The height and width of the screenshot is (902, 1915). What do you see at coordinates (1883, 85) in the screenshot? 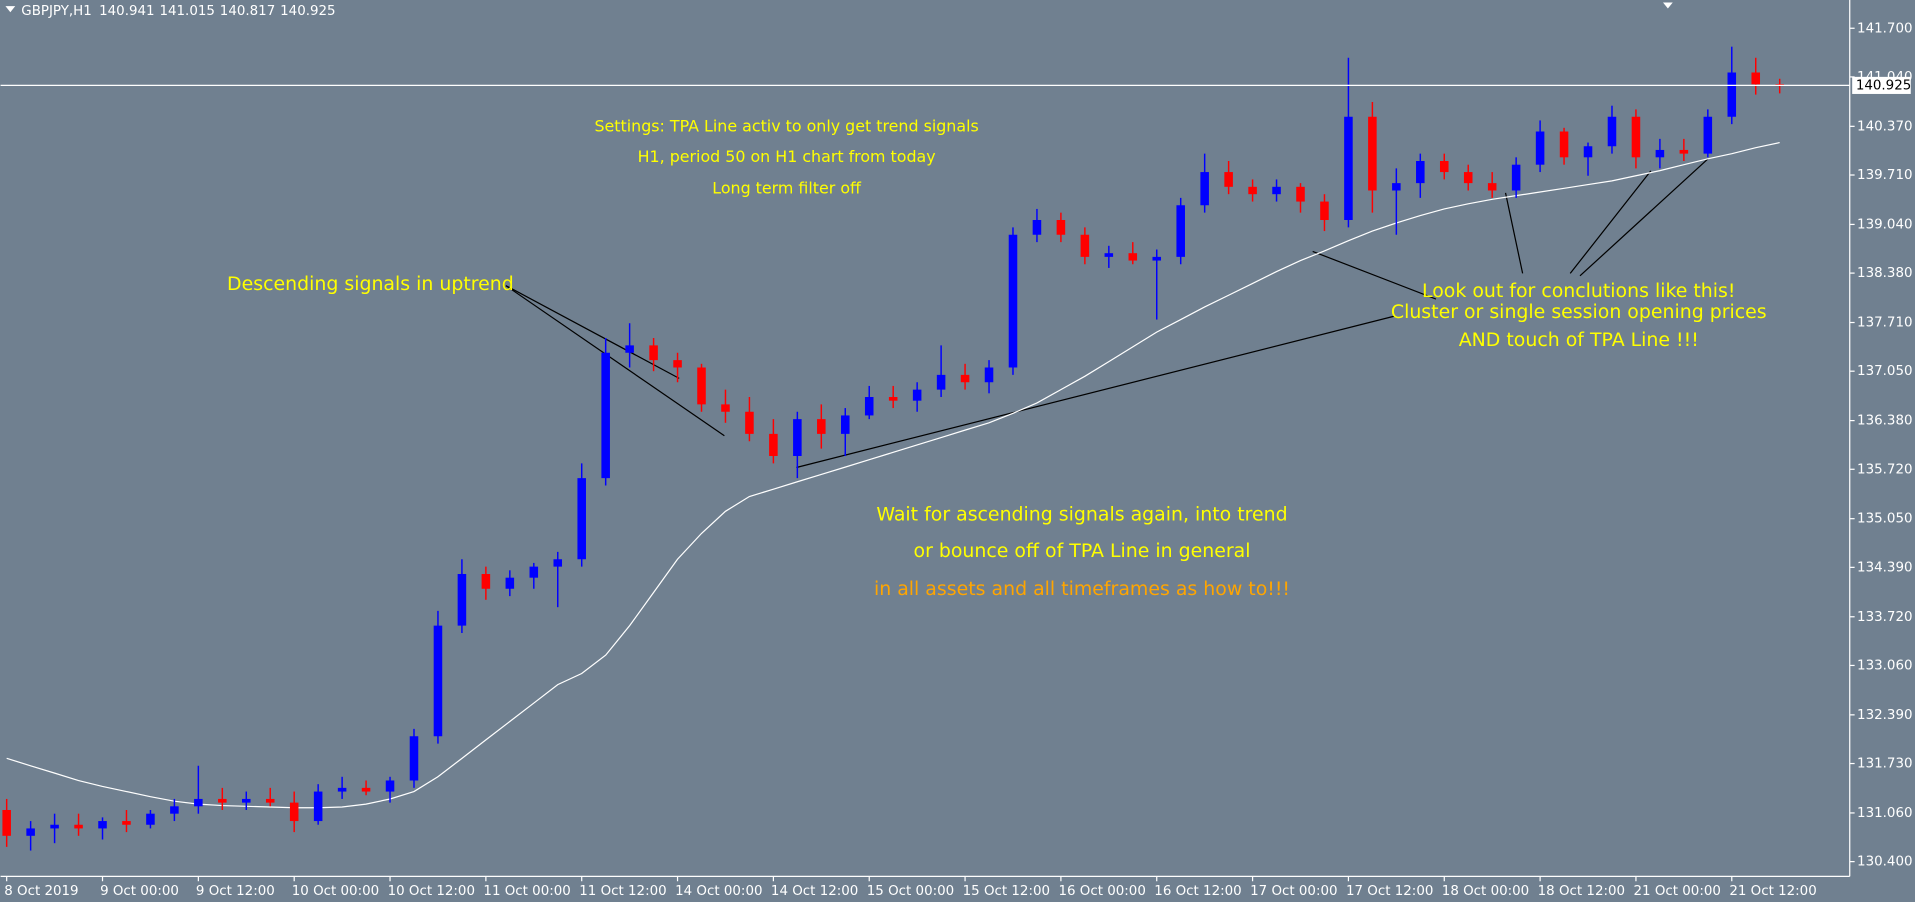
I see `current-price-label: 140.925` at bounding box center [1883, 85].